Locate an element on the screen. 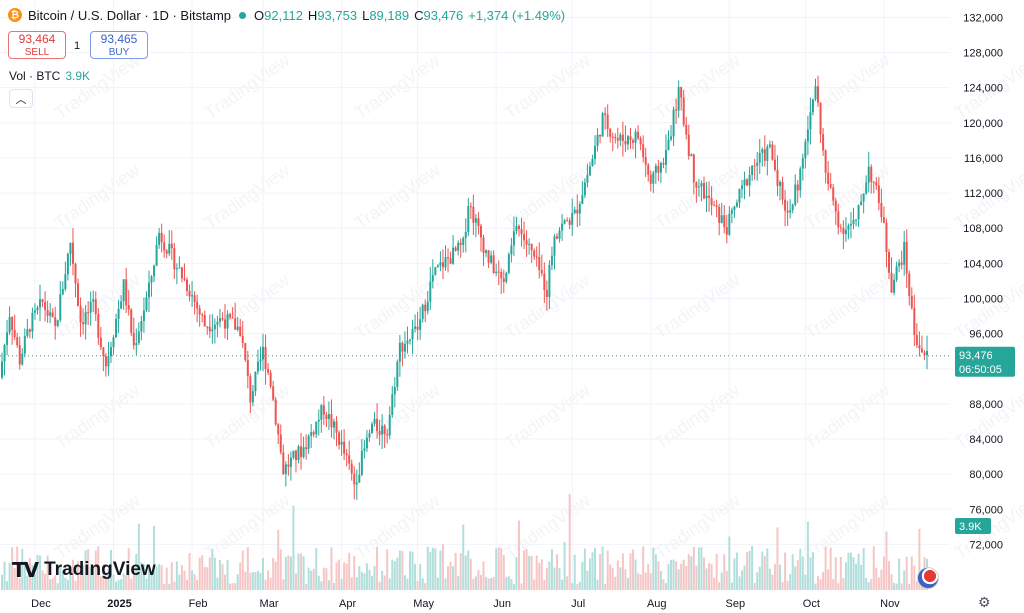 This screenshot has width=1024, height=613. watermark-text: TradingView is located at coordinates (97, 197).